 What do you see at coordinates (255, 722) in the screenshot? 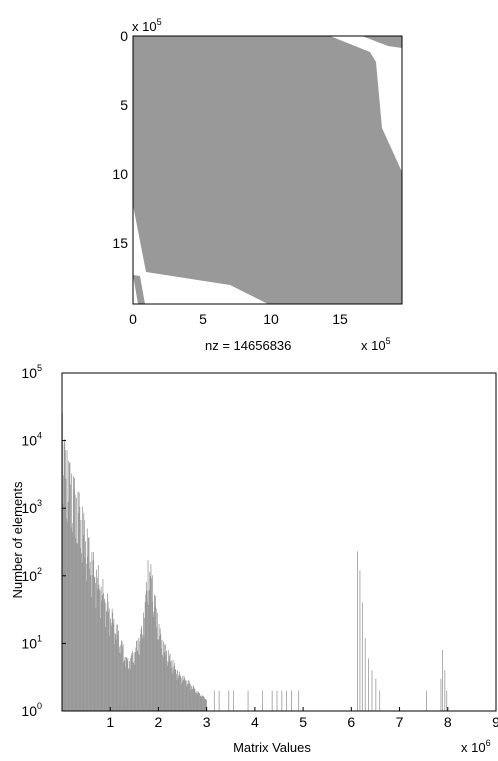
I see `histogram-x-tick-label: 4` at bounding box center [255, 722].